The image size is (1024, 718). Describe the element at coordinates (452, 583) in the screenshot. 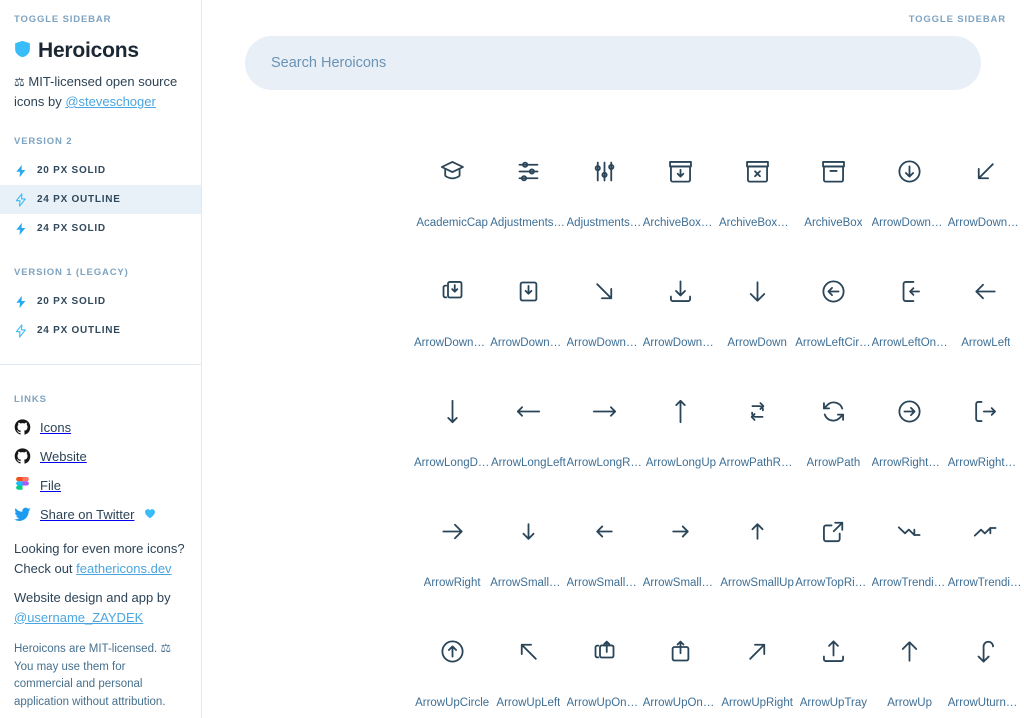

I see `icon-label: ArrowRight` at that location.